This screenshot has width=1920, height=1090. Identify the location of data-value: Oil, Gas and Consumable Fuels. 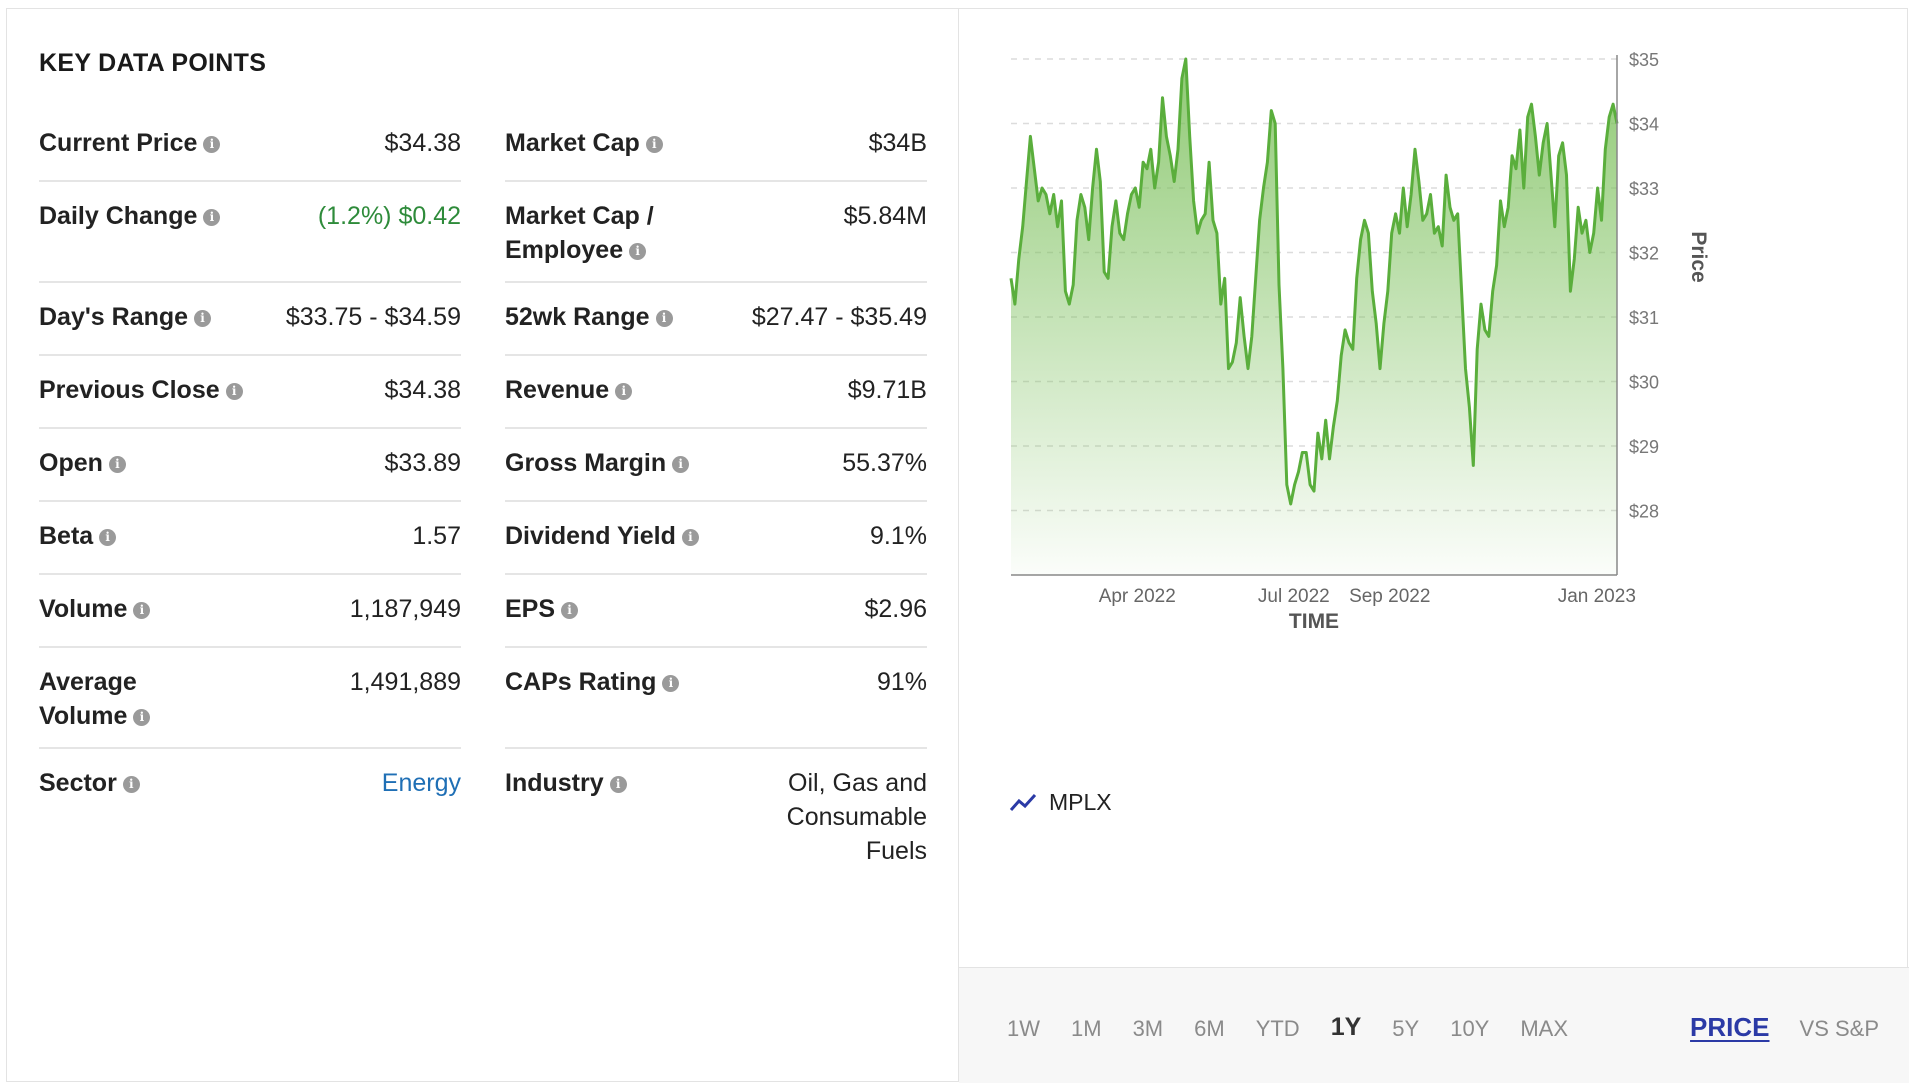
(856, 817).